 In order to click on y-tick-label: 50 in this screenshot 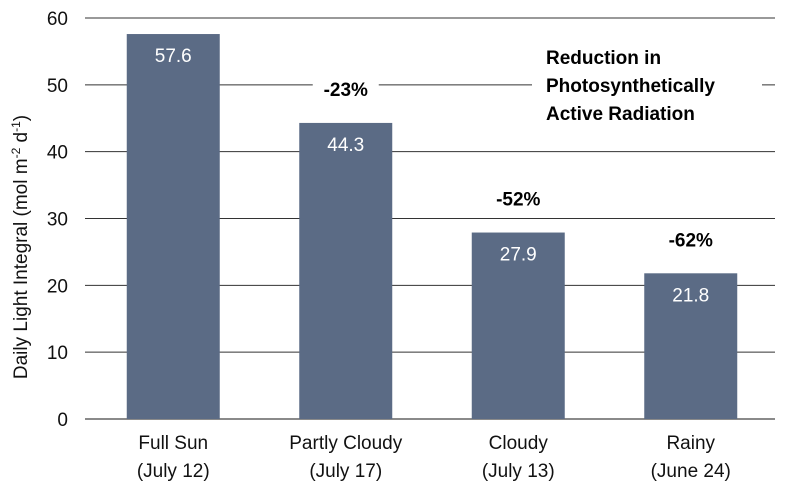, I will do `click(57, 86)`.